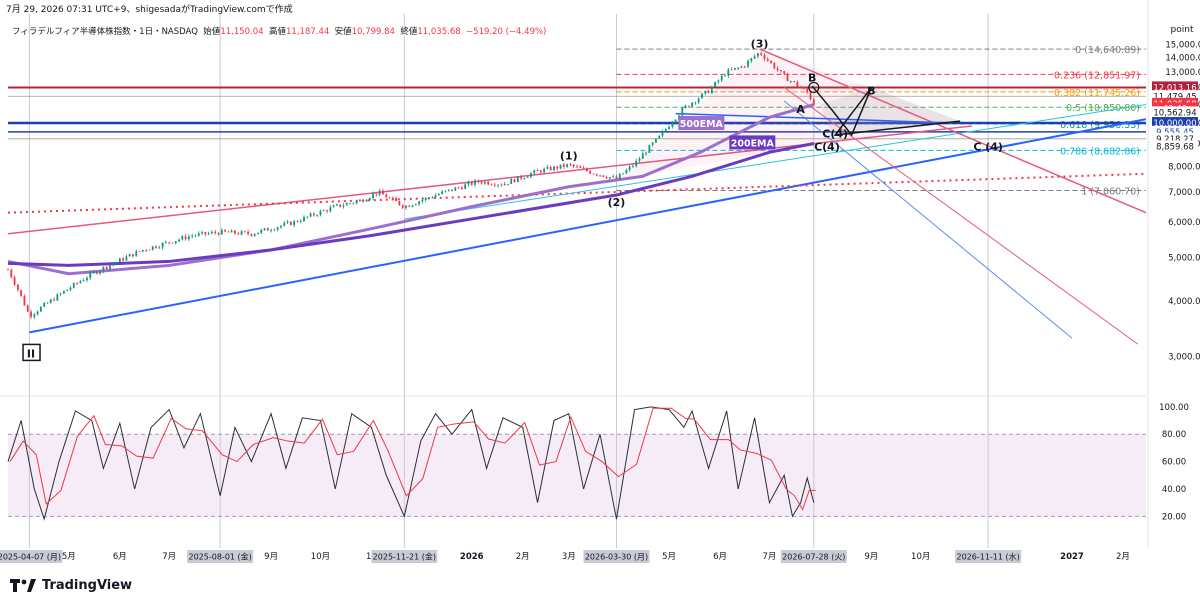  I want to click on fib-label-0.236: 0.236 (12,851.97), so click(1097, 75).